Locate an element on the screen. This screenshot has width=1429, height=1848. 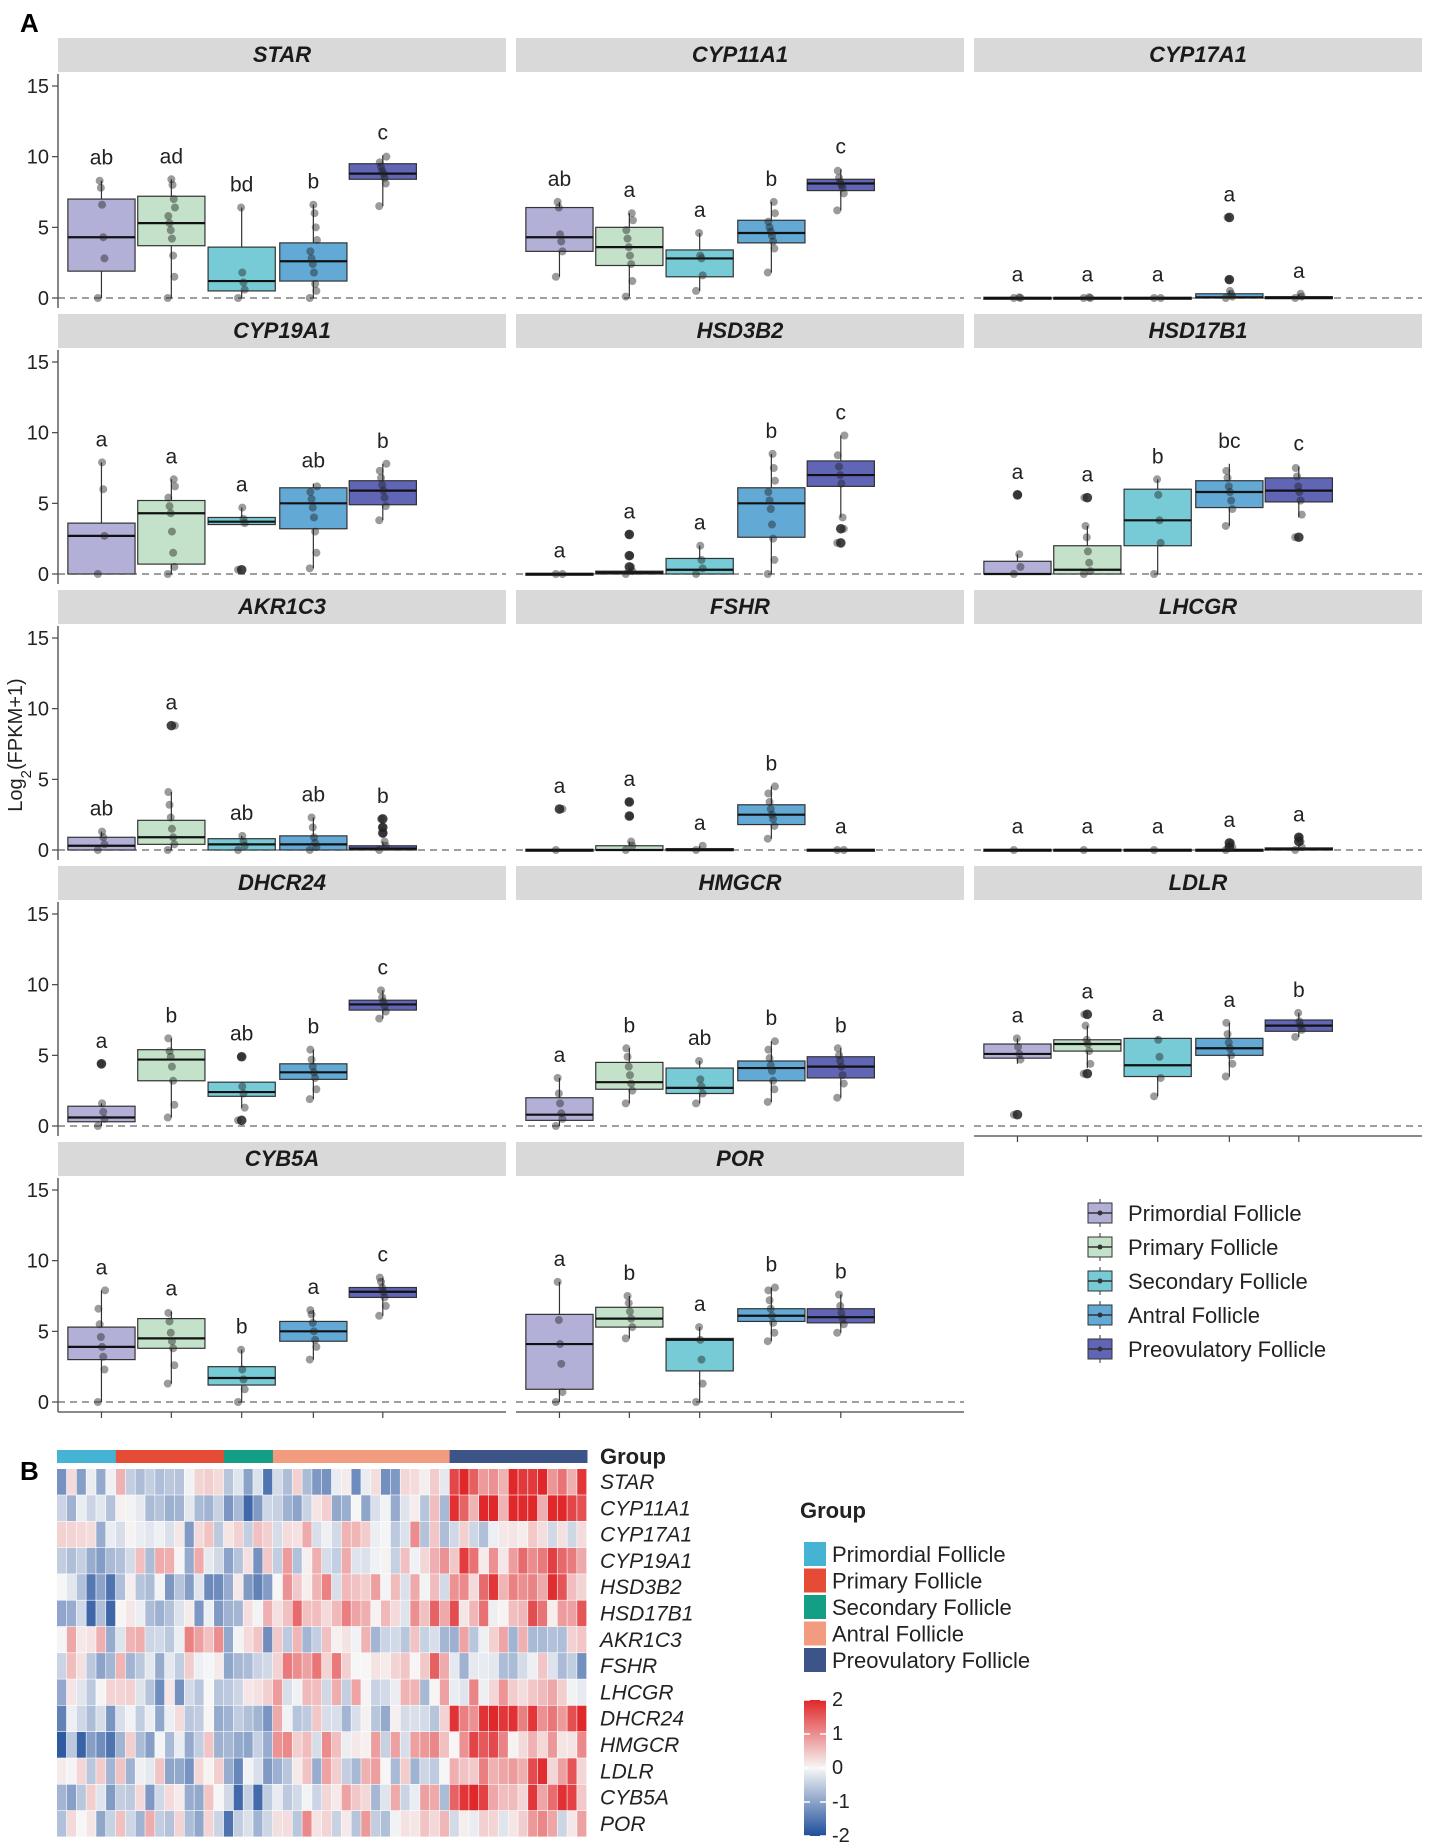
annotation-primordial-follicle is located at coordinates (87, 1456).